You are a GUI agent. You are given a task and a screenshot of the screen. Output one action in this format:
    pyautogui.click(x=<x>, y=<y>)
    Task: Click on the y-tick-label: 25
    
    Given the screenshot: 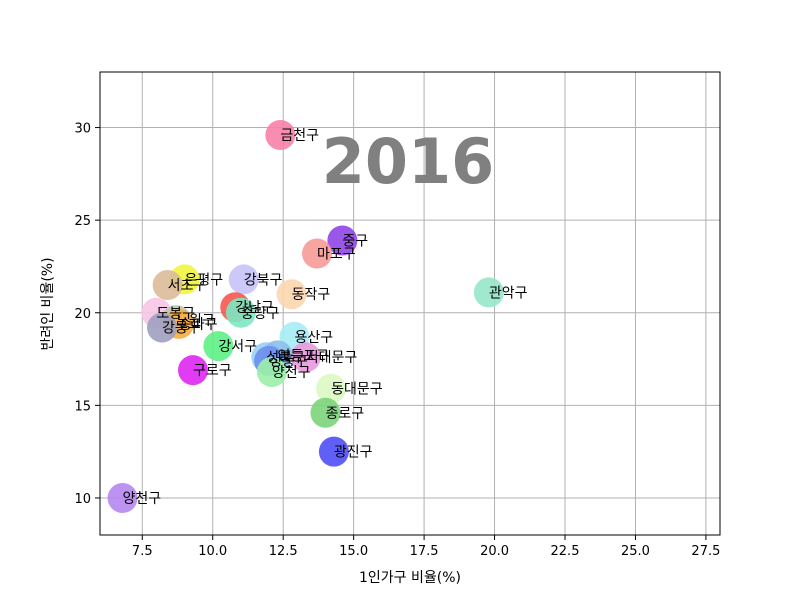 What is the action you would take?
    pyautogui.click(x=82, y=221)
    